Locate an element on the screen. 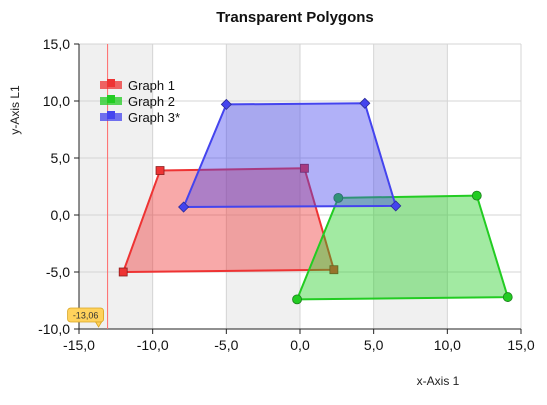 The image size is (547, 405). cursor-value-badge is located at coordinates (85, 315).